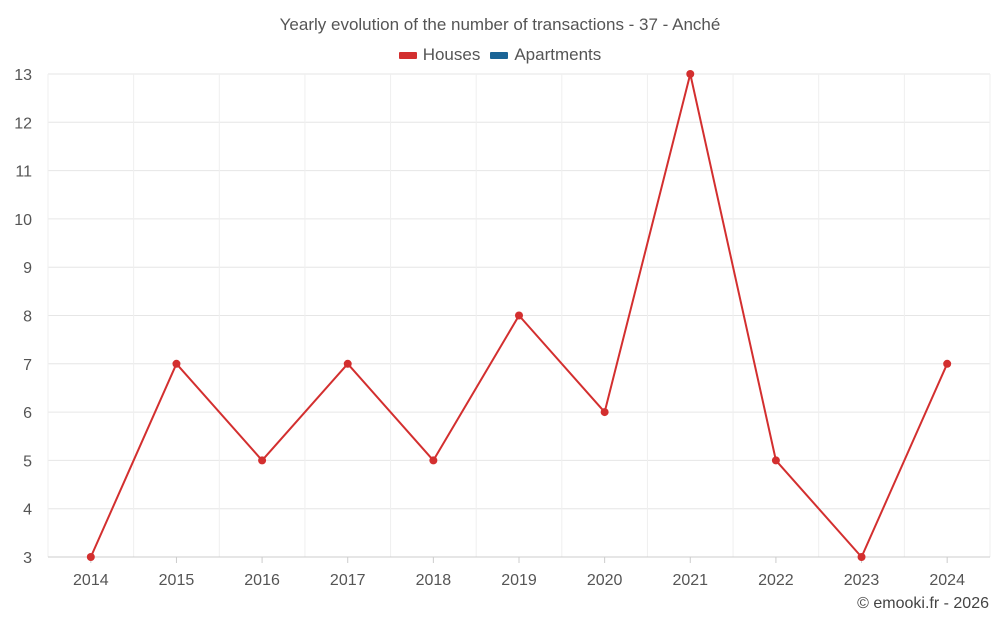 The image size is (1000, 625). Describe the element at coordinates (605, 580) in the screenshot. I see `x-tick-label: 2020` at that location.